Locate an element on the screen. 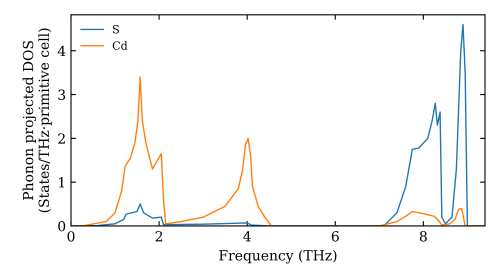 This screenshot has width=500, height=280. x-tick-label: 6 is located at coordinates (335, 236).